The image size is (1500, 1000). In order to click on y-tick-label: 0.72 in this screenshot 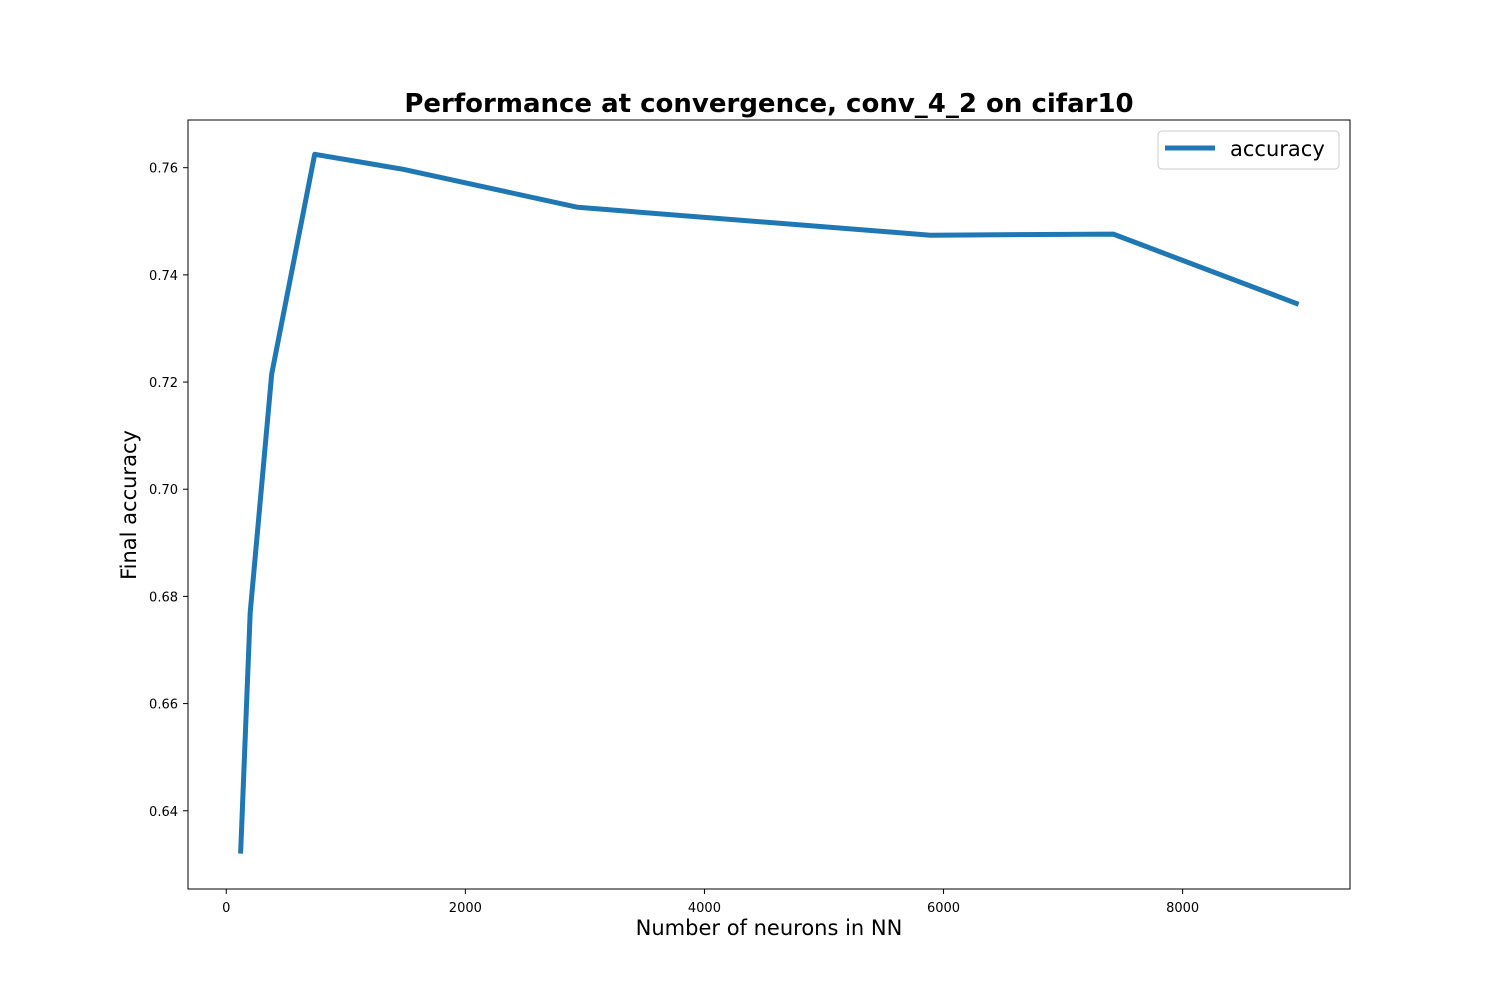, I will do `click(163, 383)`.